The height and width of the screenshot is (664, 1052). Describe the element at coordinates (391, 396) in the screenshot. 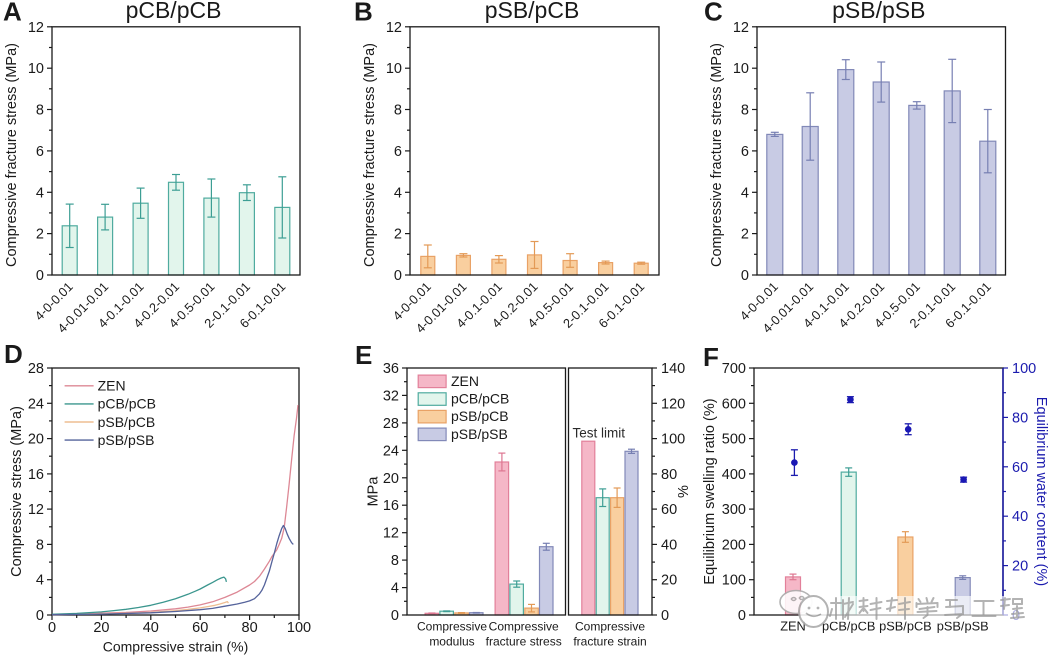

I see `svg-text: 32` at that location.